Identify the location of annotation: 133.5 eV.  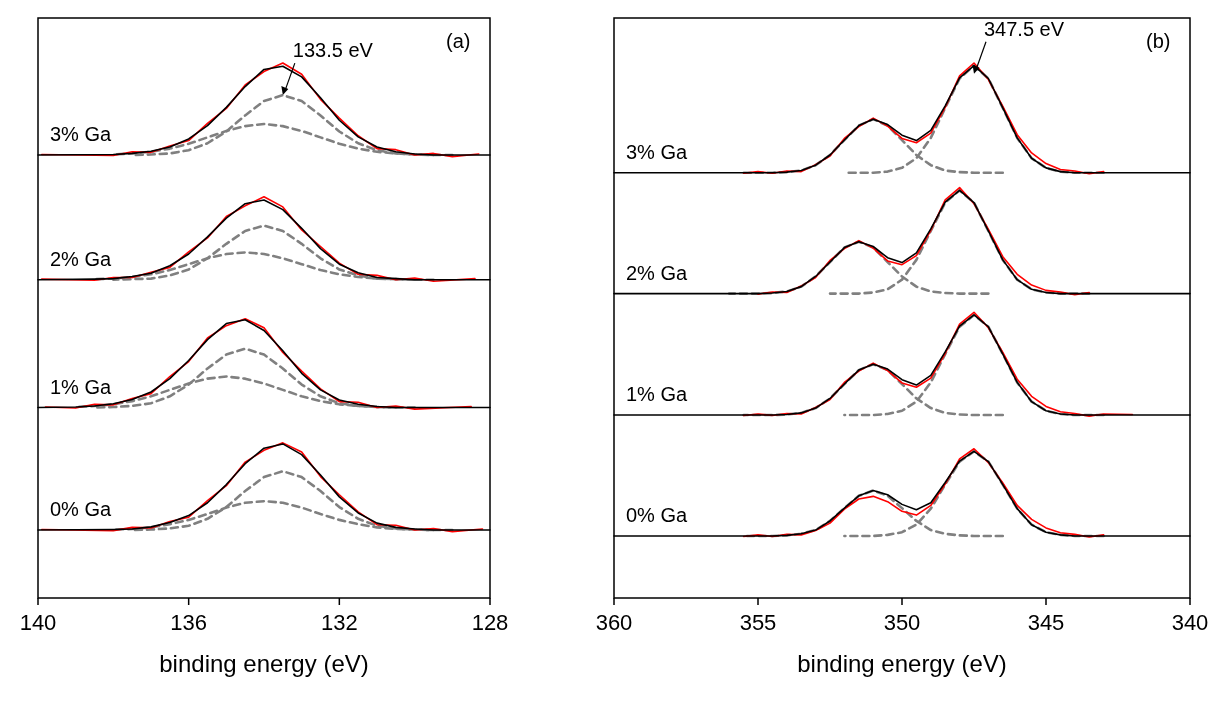
(333, 50).